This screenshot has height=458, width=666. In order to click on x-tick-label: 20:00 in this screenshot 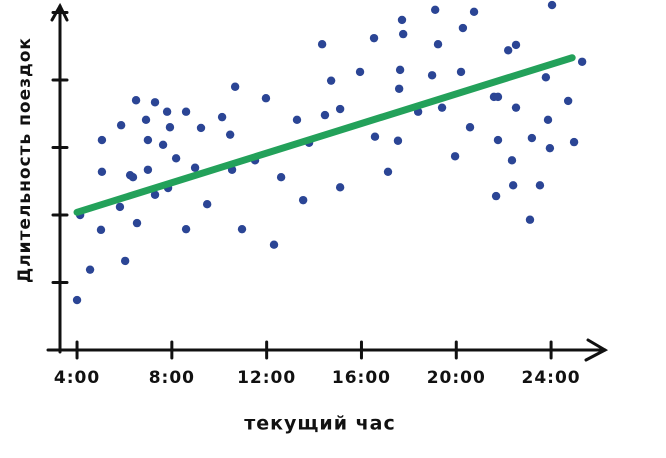, I will do `click(456, 378)`.